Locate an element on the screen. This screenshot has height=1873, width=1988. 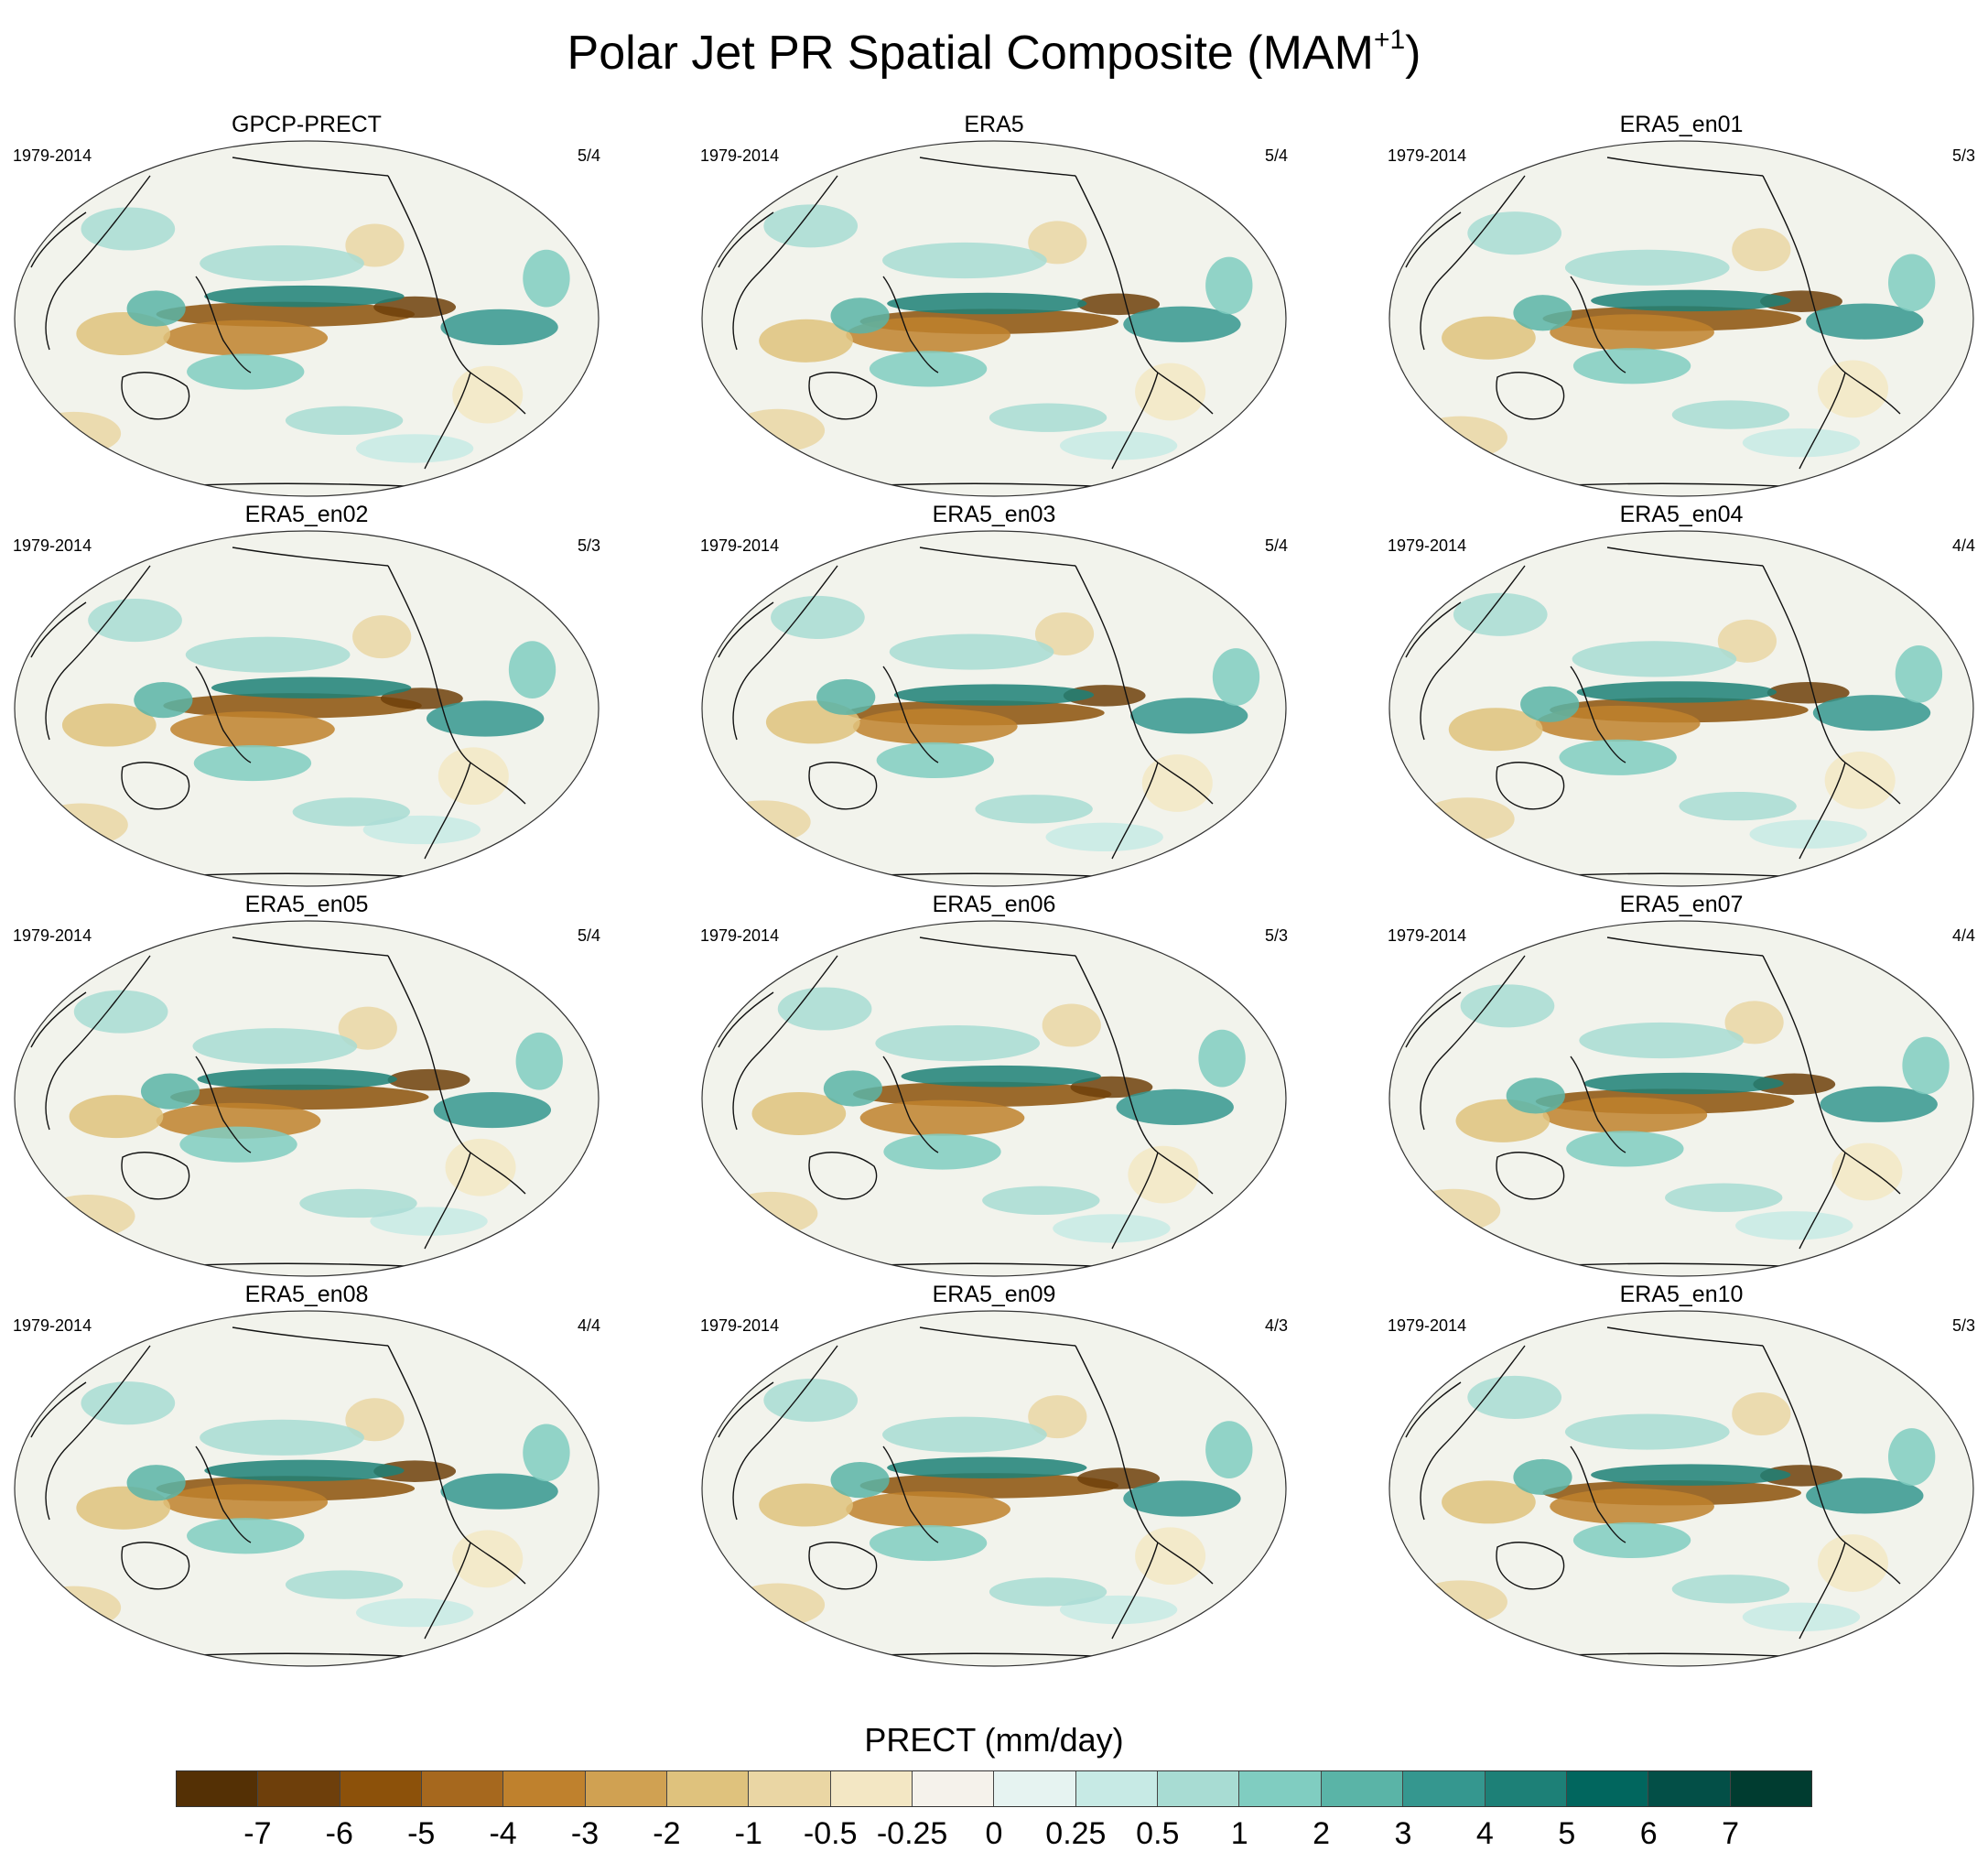
panel-title: ERA5 is located at coordinates (994, 124).